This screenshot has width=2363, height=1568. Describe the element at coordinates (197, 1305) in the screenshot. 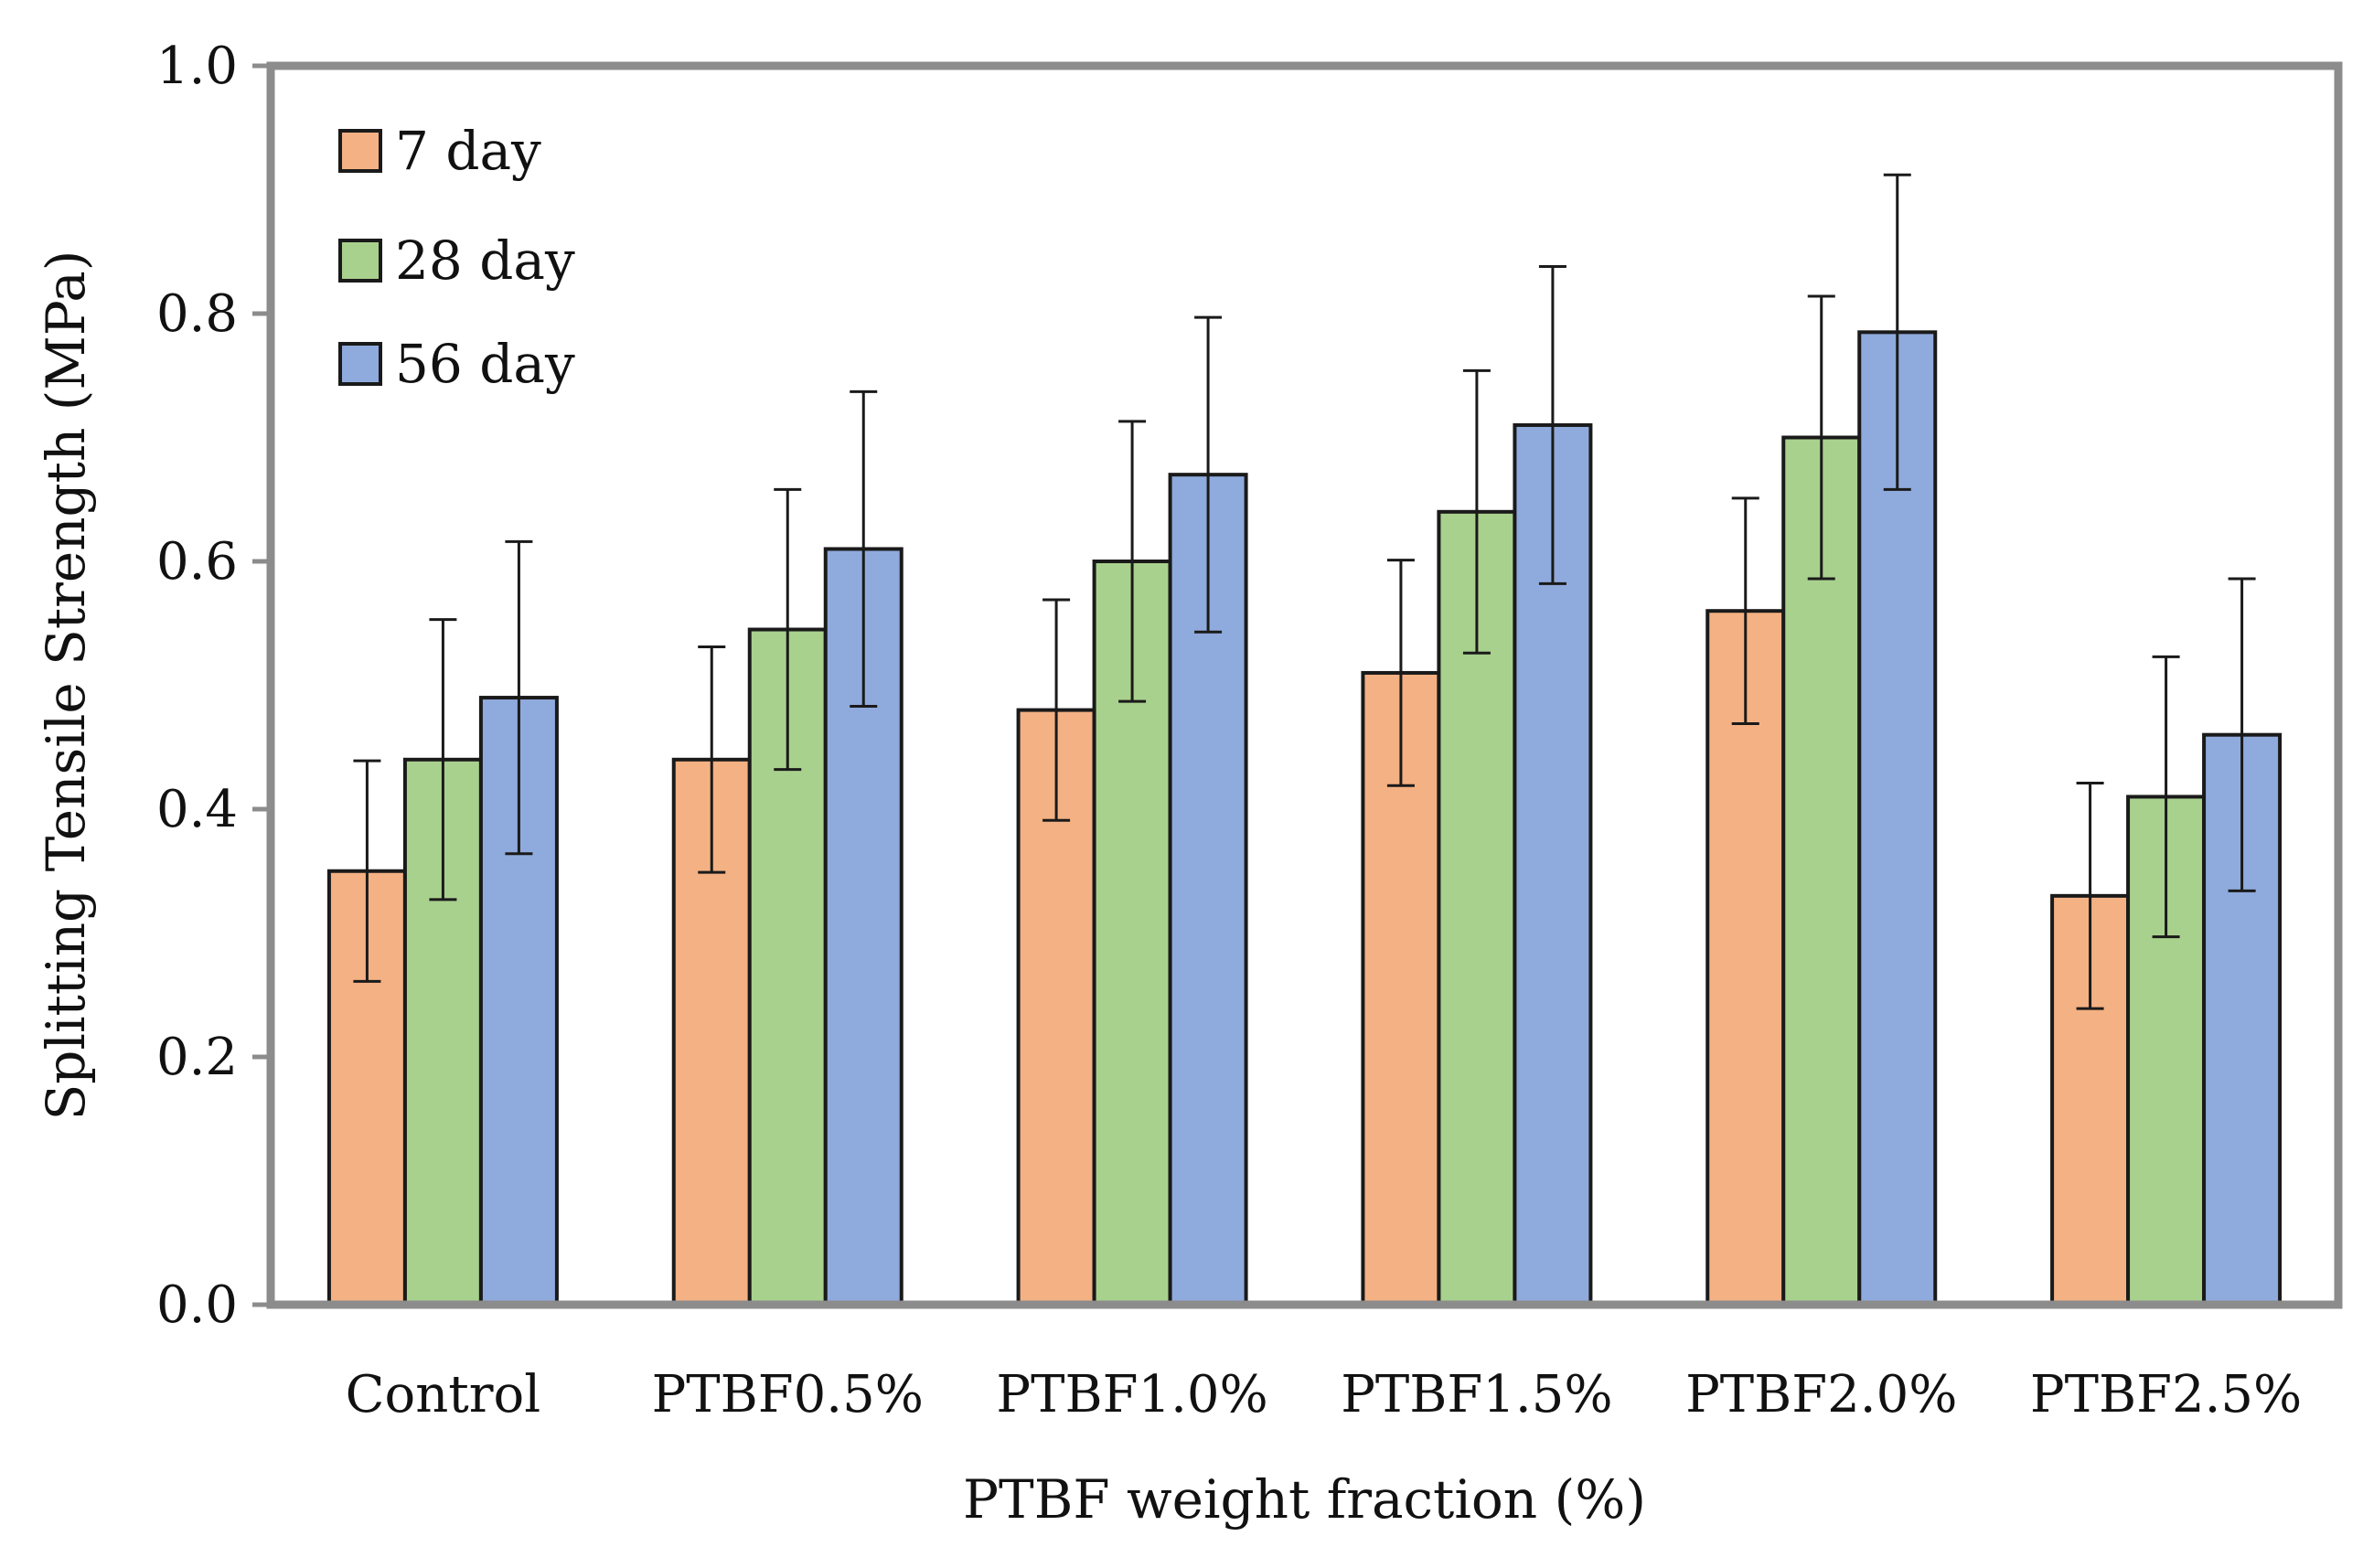

I see `y-tick-label: 0.0` at that location.